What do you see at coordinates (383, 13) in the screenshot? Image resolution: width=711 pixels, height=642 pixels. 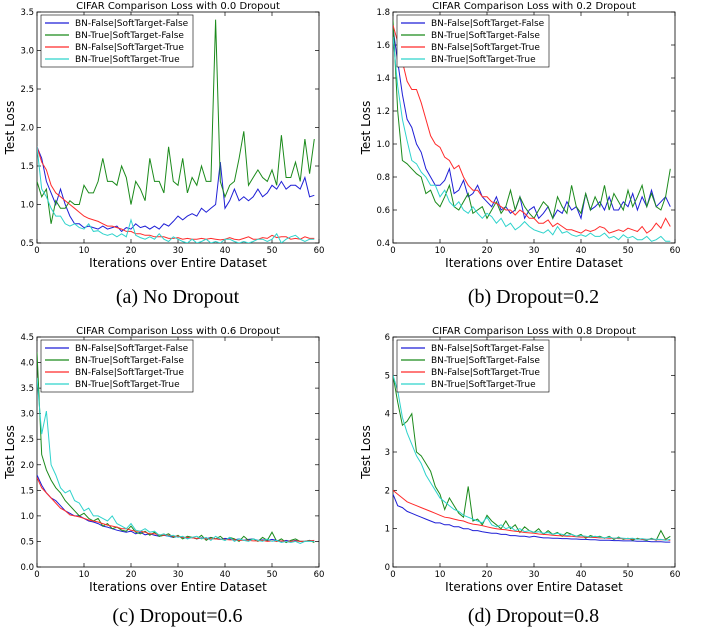 I see `y-tick-label-b: 1.8` at bounding box center [383, 13].